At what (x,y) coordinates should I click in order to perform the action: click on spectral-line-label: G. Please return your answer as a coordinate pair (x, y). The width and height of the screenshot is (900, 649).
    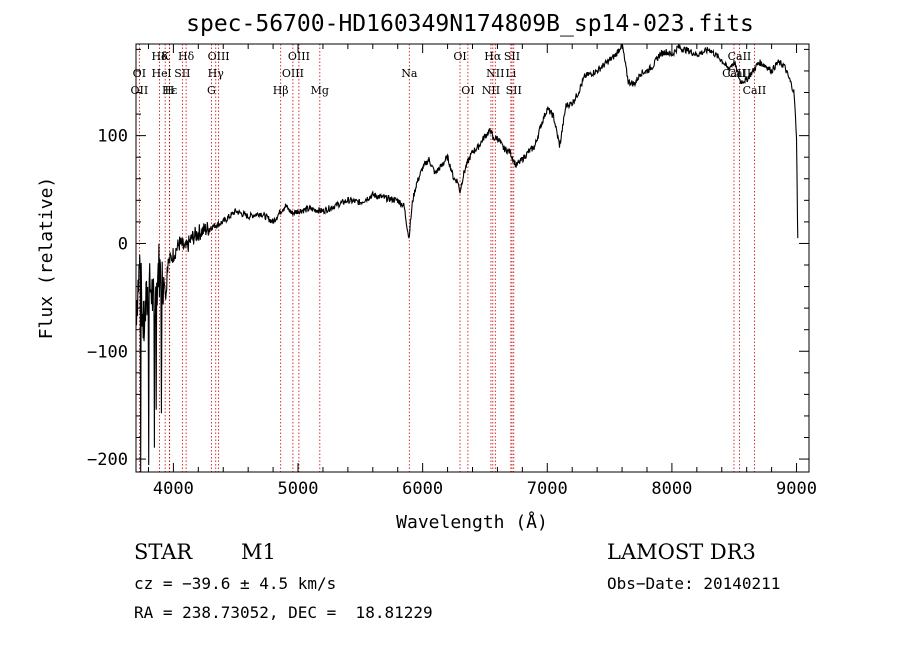
    Looking at the image, I should click on (211, 90).